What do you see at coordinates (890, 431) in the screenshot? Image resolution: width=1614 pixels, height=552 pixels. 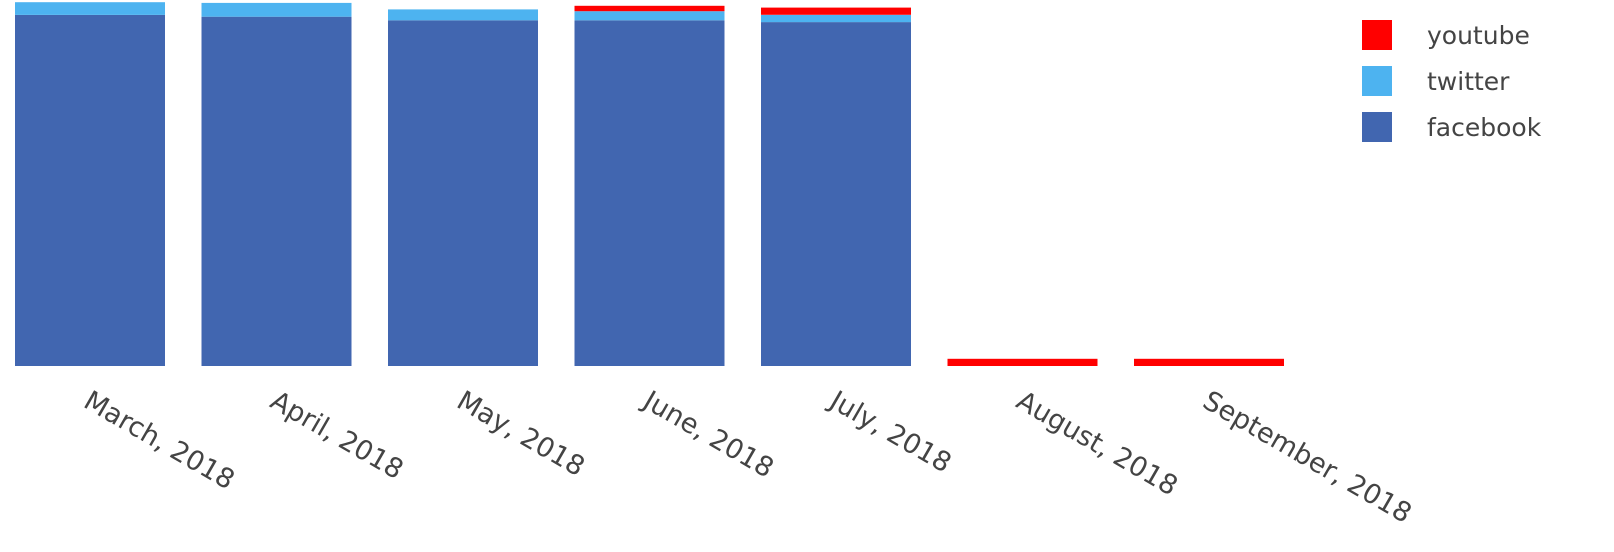 I see `x-tick-label-july-2018: July, 2018` at bounding box center [890, 431].